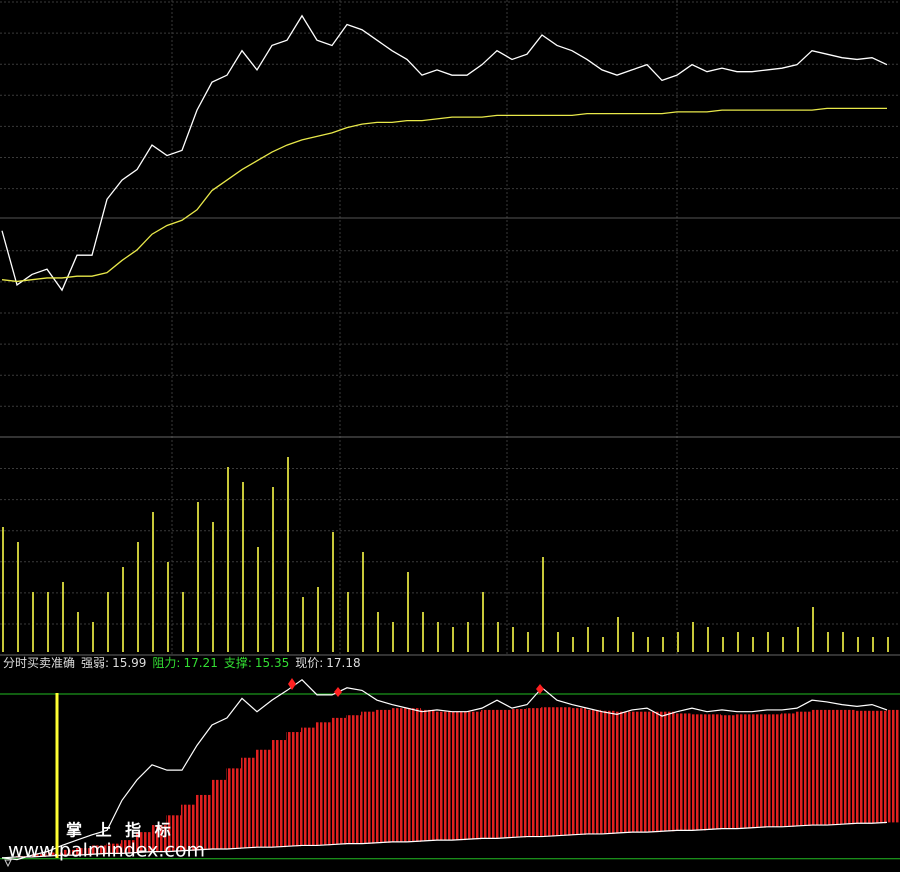 Image resolution: width=900 pixels, height=872 pixels. I want to click on header-text: 阻力:, so click(166, 663).